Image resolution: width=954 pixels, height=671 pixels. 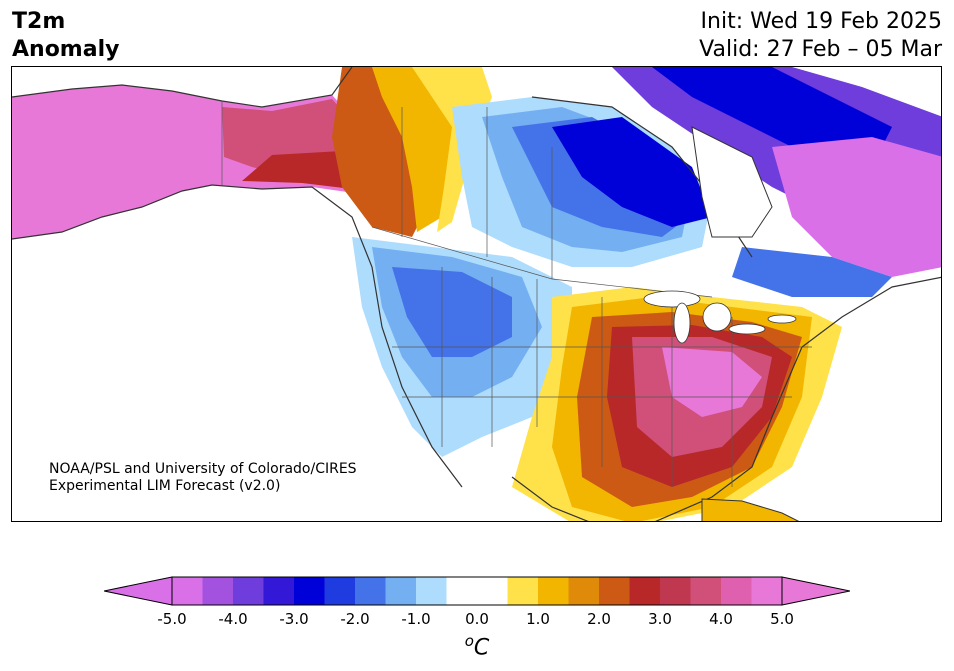 I want to click on colorbar-tick-6: 1.0, so click(x=538, y=619).